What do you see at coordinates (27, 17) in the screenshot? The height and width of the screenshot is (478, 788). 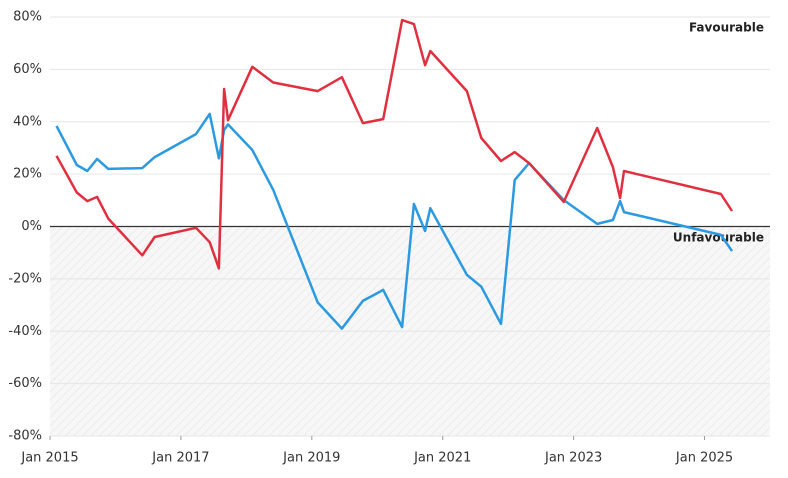 I see `y-tick-label: 80%` at bounding box center [27, 17].